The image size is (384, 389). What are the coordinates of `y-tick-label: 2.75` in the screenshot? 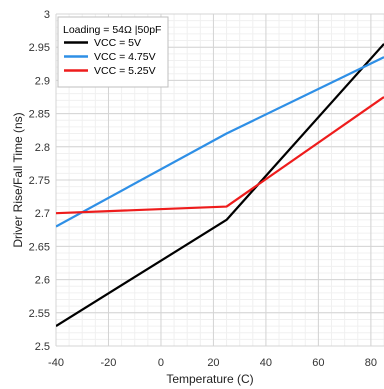 It's located at (39, 181).